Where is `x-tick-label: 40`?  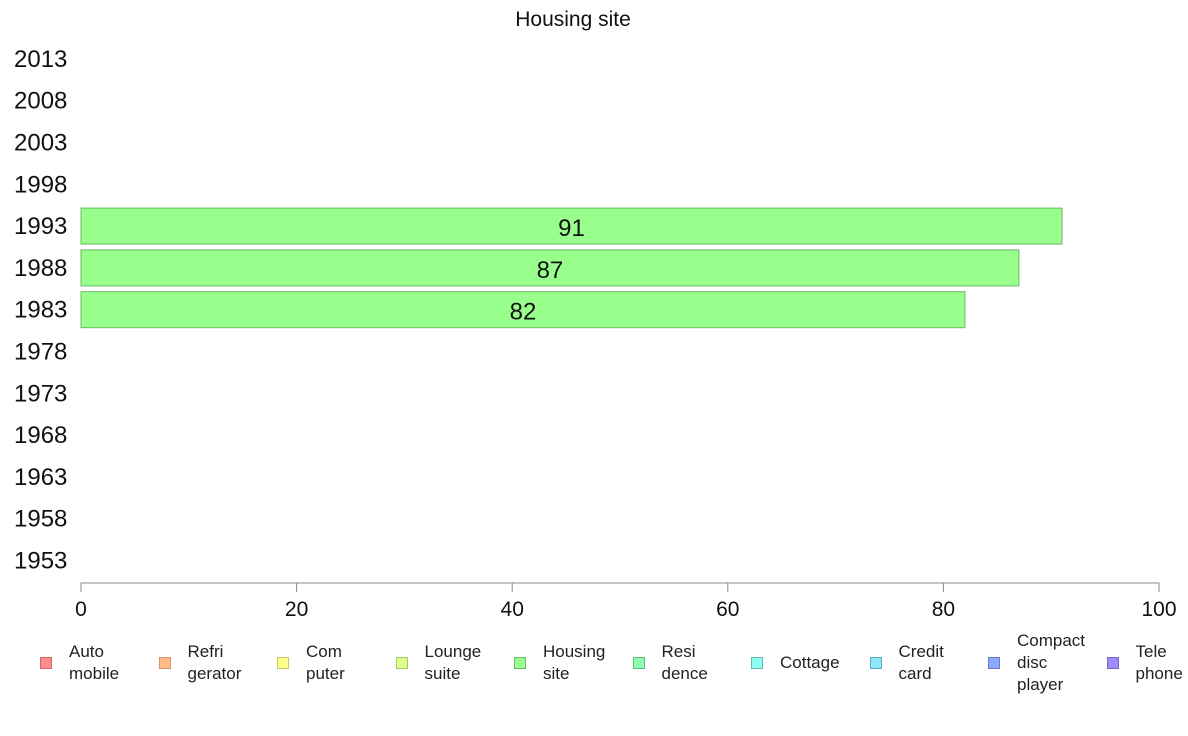
x-tick-label: 40 is located at coordinates (512, 609).